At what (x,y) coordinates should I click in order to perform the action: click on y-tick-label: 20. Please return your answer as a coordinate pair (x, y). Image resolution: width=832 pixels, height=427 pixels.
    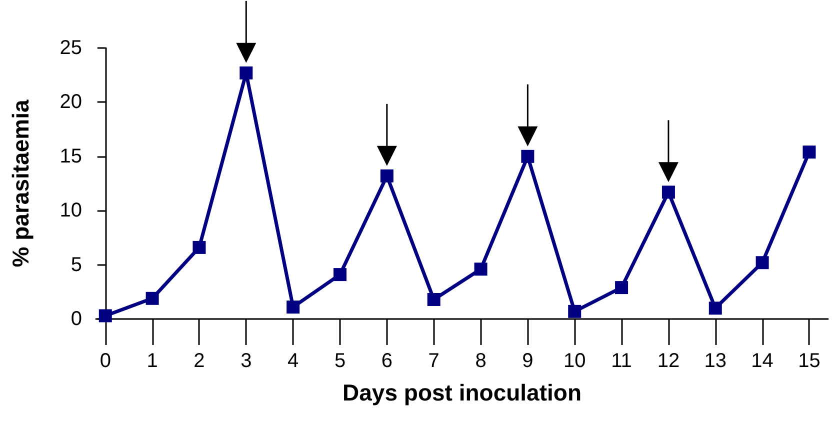
    Looking at the image, I should click on (71, 102).